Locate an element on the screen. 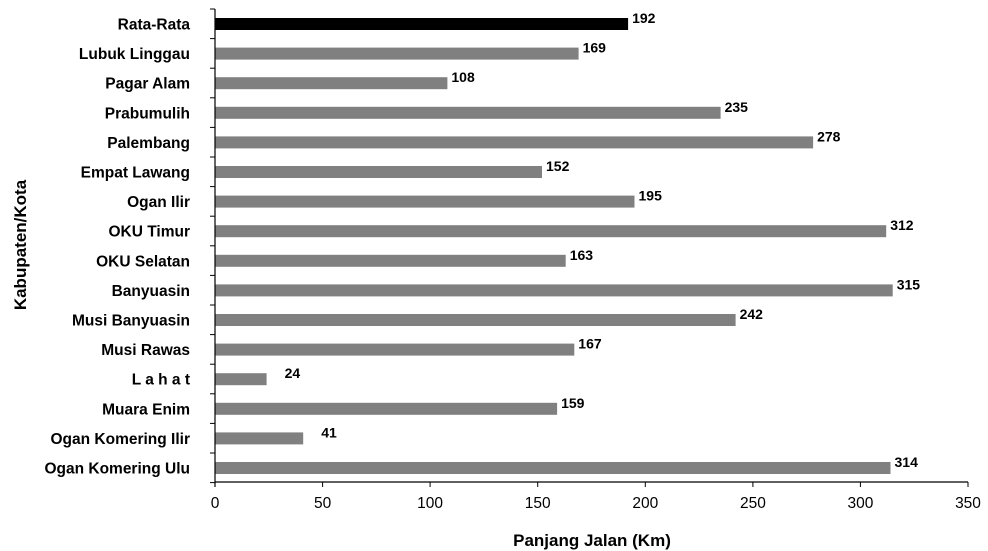 This screenshot has height=551, width=988. data-label: 315 is located at coordinates (909, 284).